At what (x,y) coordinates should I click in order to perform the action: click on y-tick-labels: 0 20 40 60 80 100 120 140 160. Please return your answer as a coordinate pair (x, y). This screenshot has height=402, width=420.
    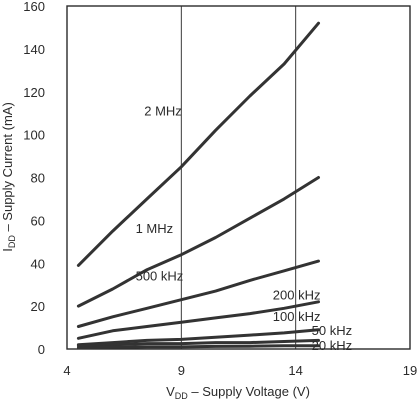
    Looking at the image, I should click on (34, 178).